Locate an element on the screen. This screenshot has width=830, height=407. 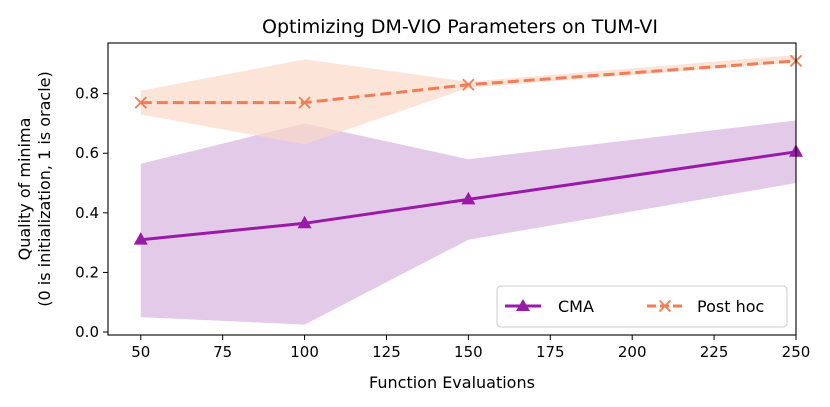
x-tick-label: 50 is located at coordinates (140, 352).